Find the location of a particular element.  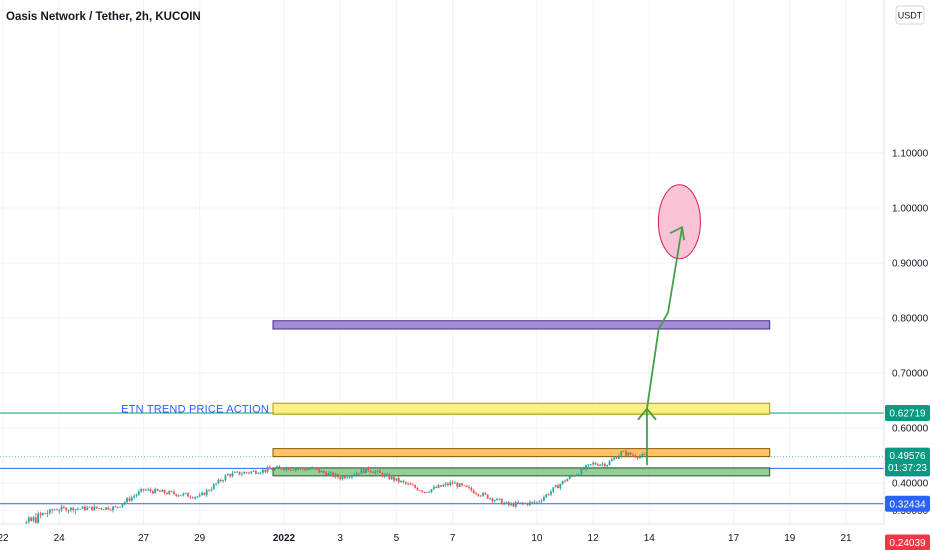

x-tick-label: 29 is located at coordinates (200, 538).